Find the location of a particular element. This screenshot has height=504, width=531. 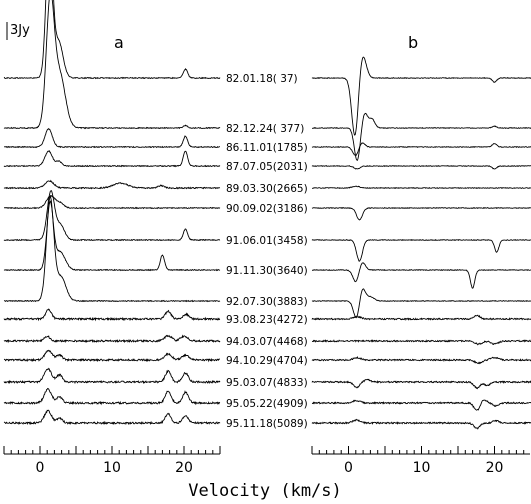

epoch-label: 95.05.22(4909) is located at coordinates (267, 404).